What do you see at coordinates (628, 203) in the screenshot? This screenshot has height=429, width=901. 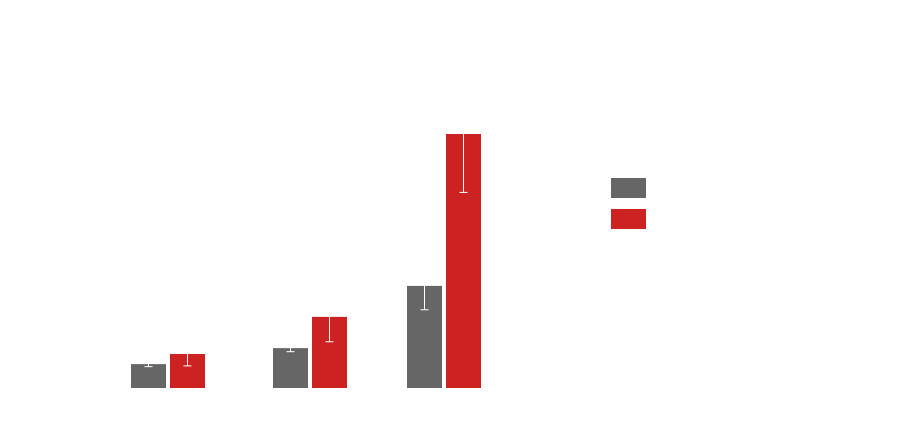 I see `legend` at bounding box center [628, 203].